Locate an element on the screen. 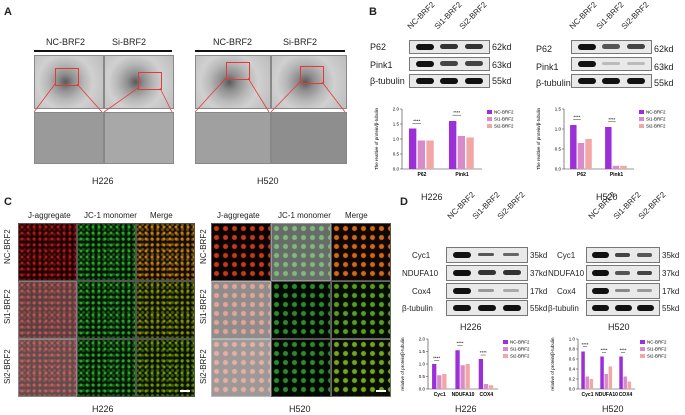 The image size is (685, 415). x-tick-label: P62 is located at coordinates (422, 175).